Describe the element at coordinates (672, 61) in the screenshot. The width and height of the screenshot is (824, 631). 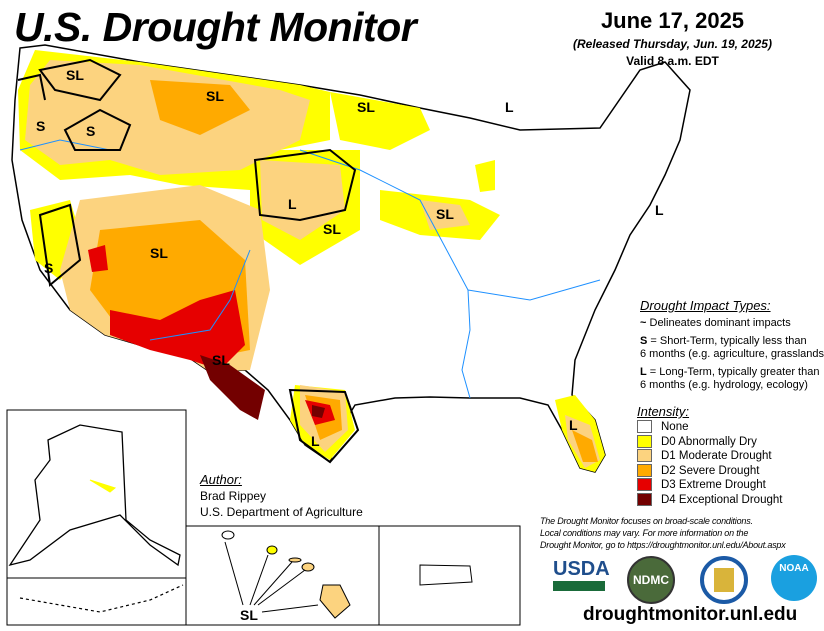
I see `valid-time: Valid 8 a.m. EDT` at that location.